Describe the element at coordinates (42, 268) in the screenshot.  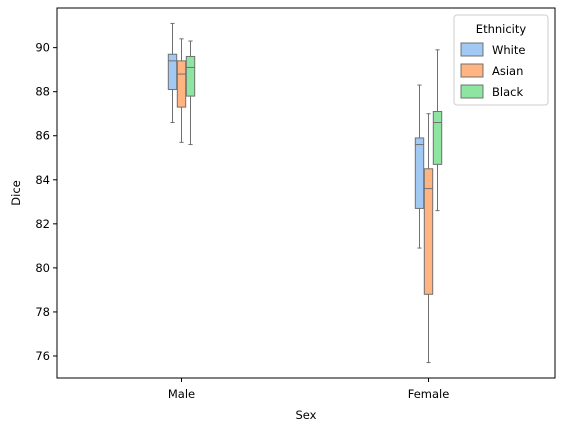
I see `y-tick-label: 80` at that location.